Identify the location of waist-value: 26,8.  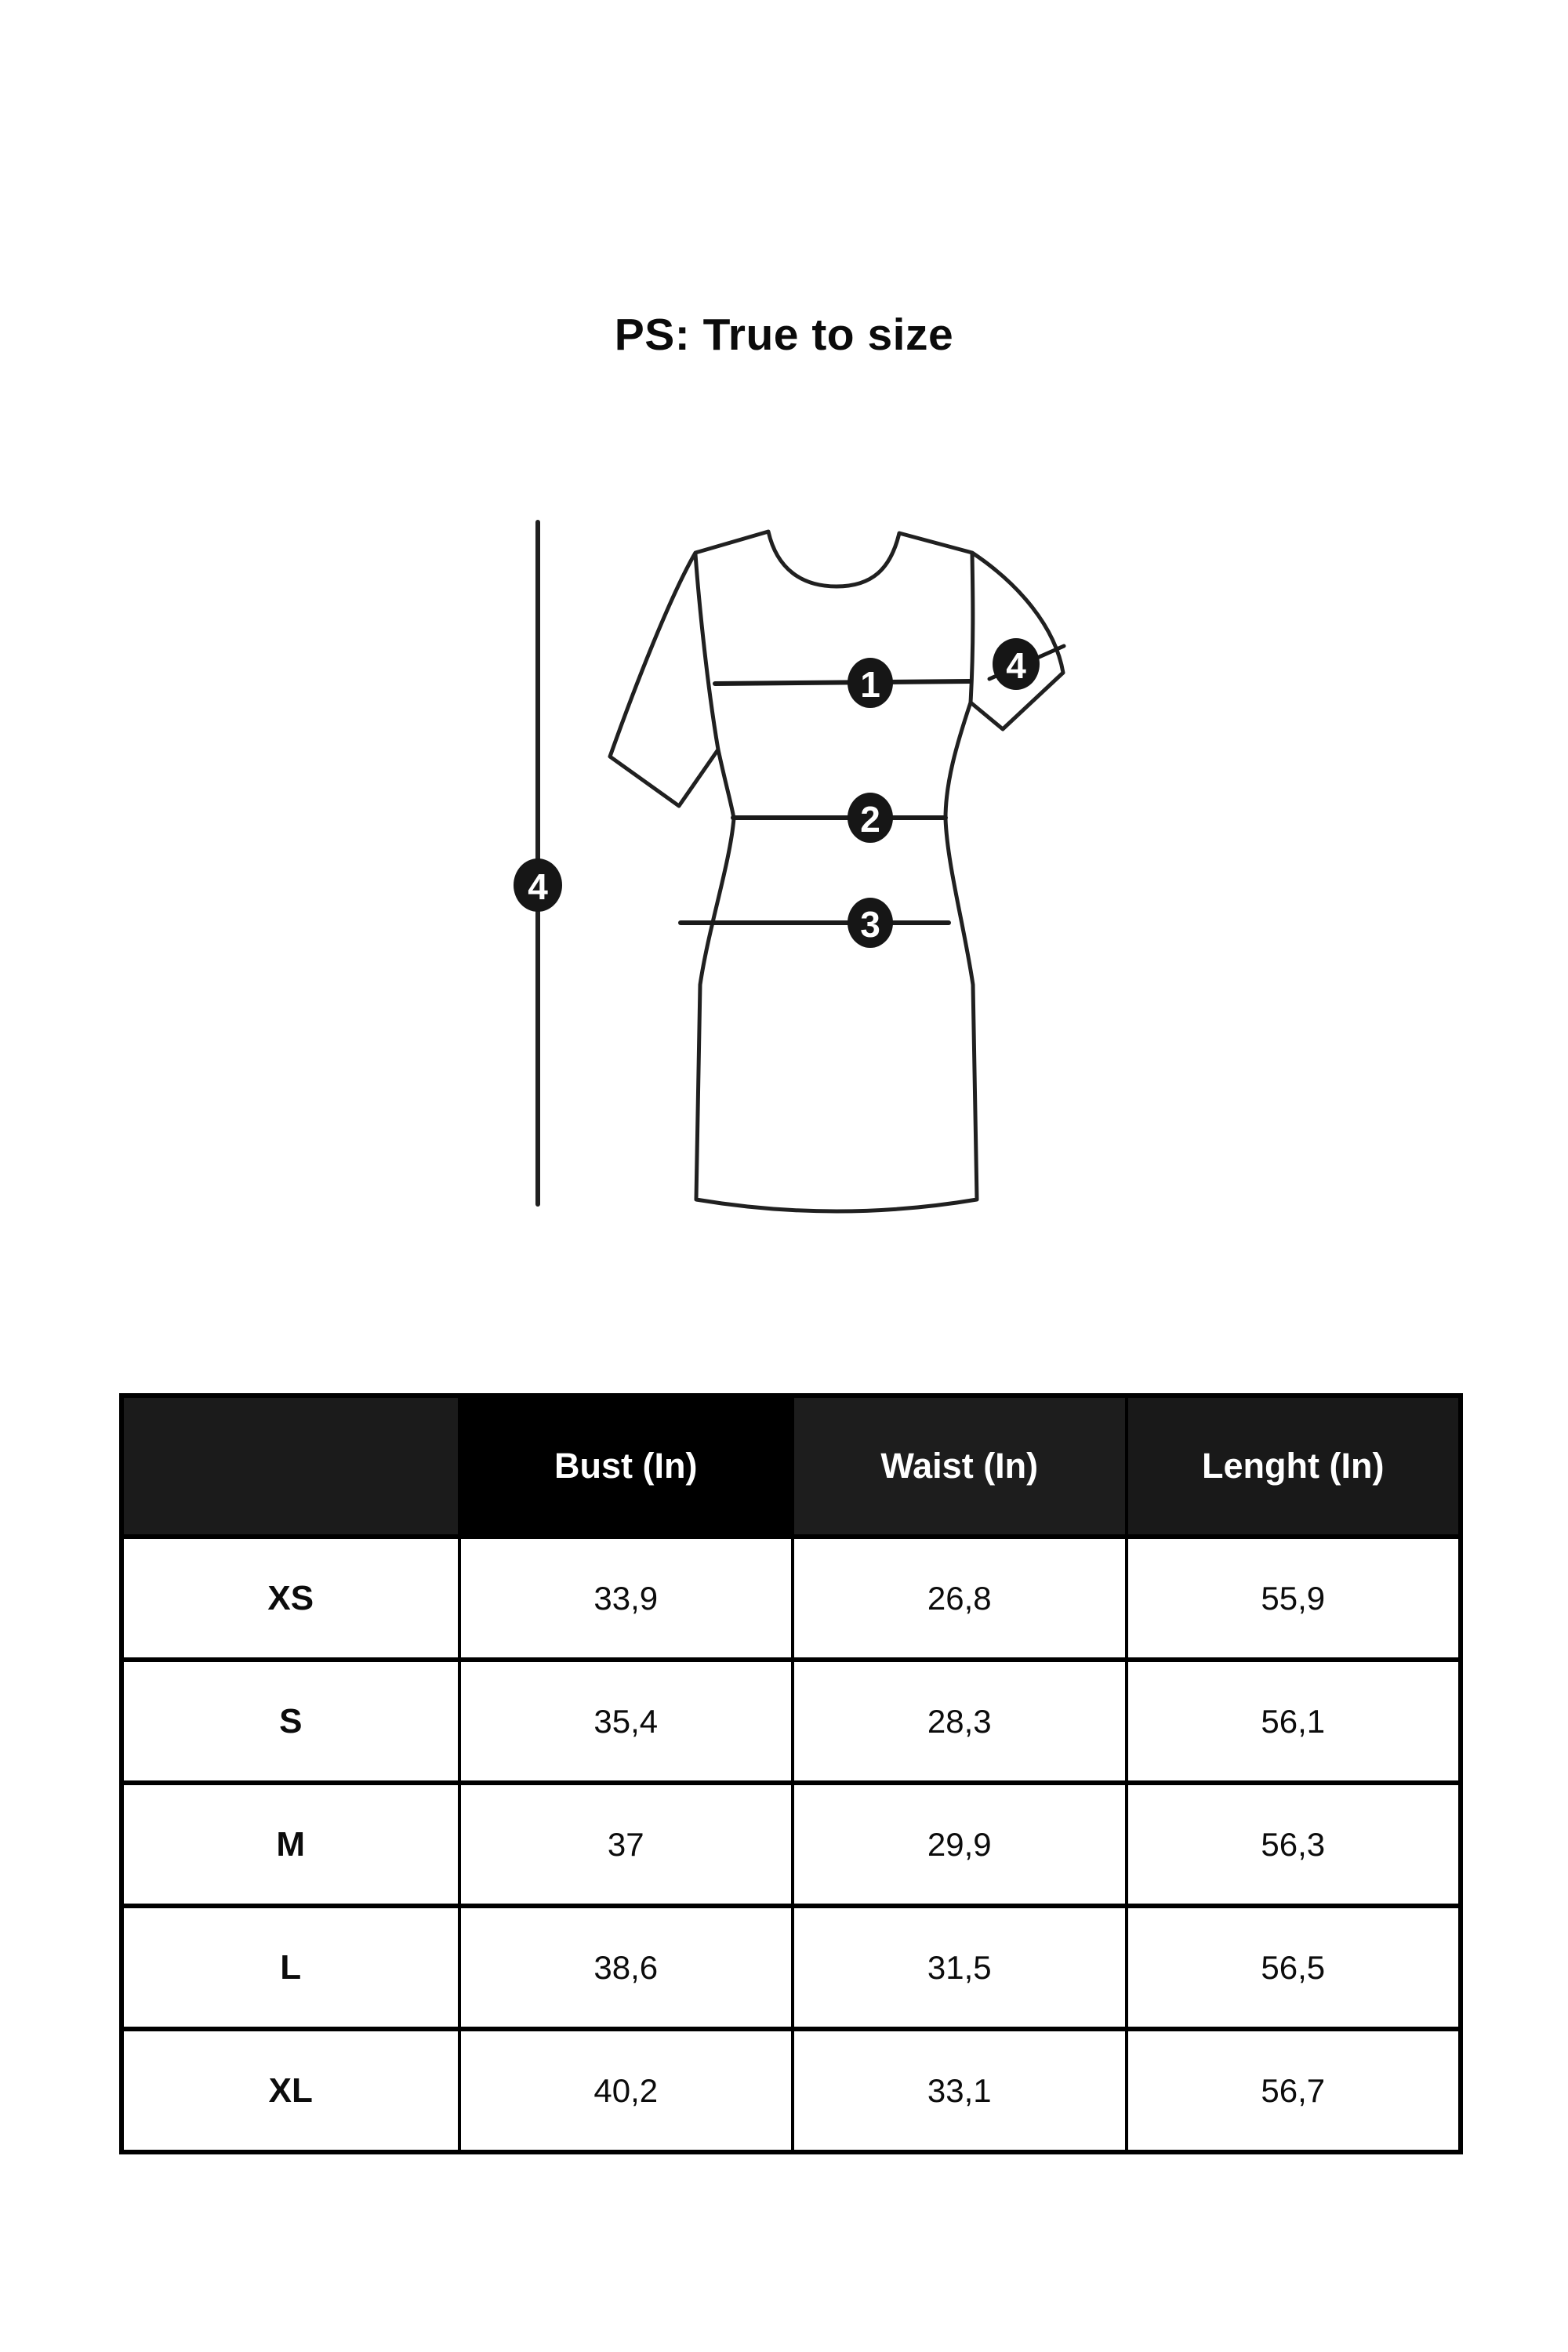
(958, 1598).